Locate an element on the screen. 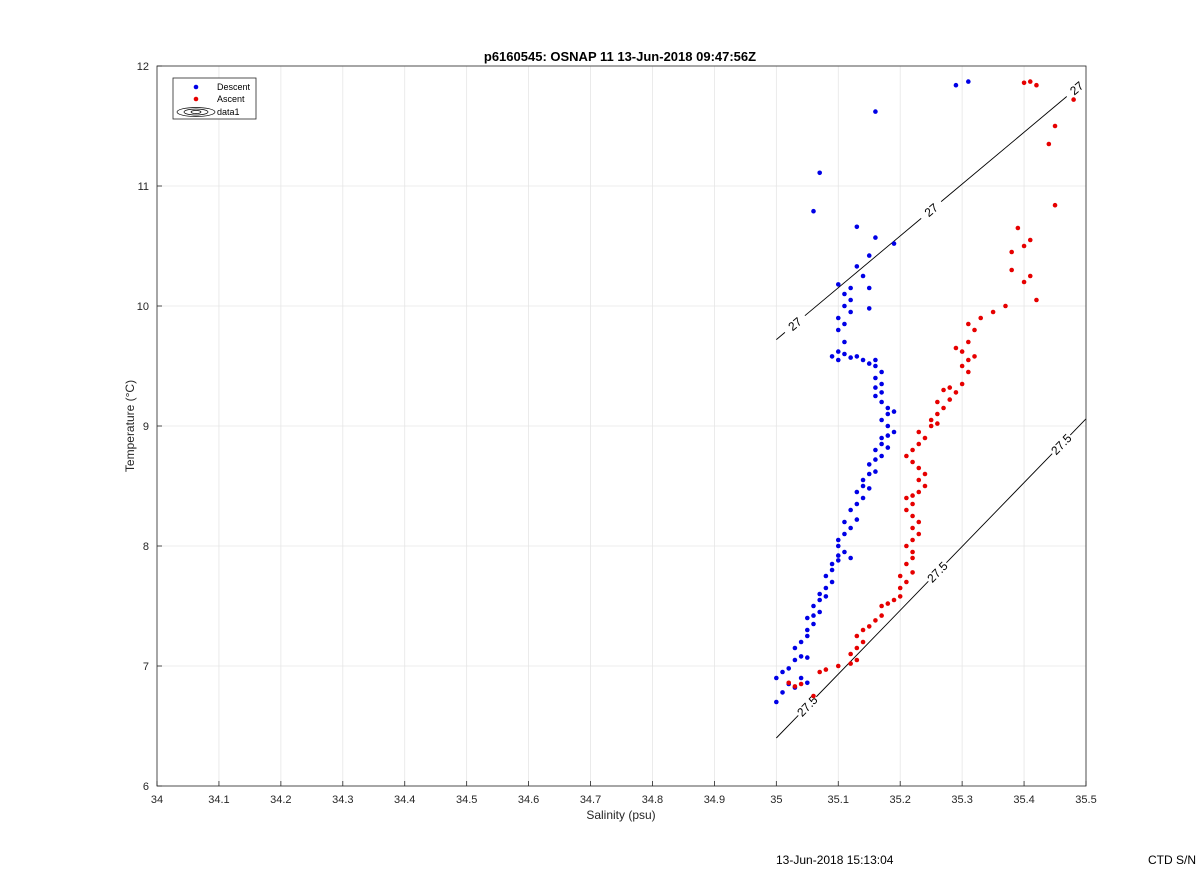 Image resolution: width=1200 pixels, height=885 pixels. legend-box is located at coordinates (214, 98).